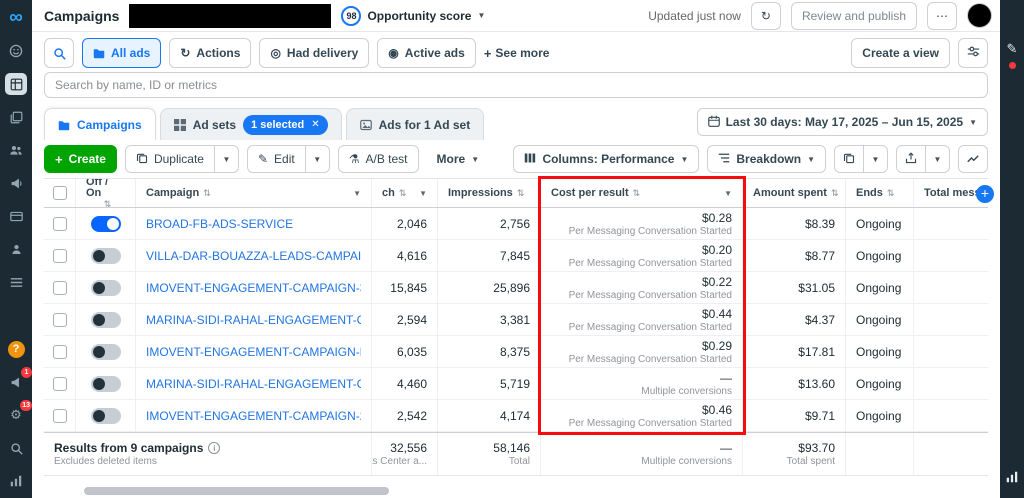 The width and height of the screenshot is (1024, 498). Describe the element at coordinates (794, 319) in the screenshot. I see `amount-spent-cell: $4.37` at that location.